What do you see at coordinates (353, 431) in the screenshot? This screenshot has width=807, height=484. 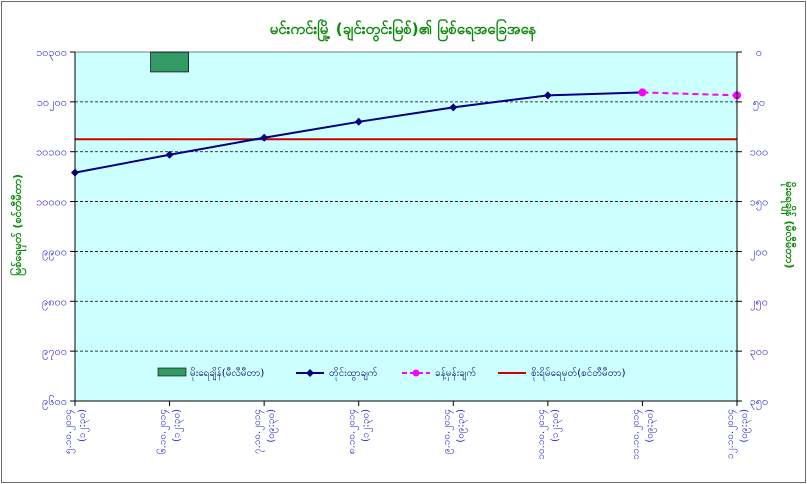 I see `x-tick-date: ၈.၁၀.၂၀၁၄` at bounding box center [353, 431].